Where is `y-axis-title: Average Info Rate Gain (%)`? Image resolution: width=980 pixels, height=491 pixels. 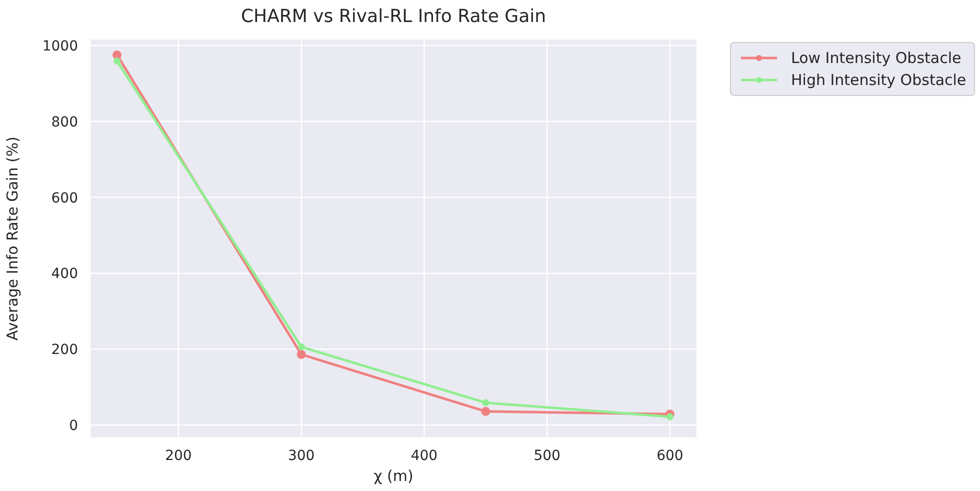
y-axis-title: Average Info Rate Gain (%) is located at coordinates (12, 238).